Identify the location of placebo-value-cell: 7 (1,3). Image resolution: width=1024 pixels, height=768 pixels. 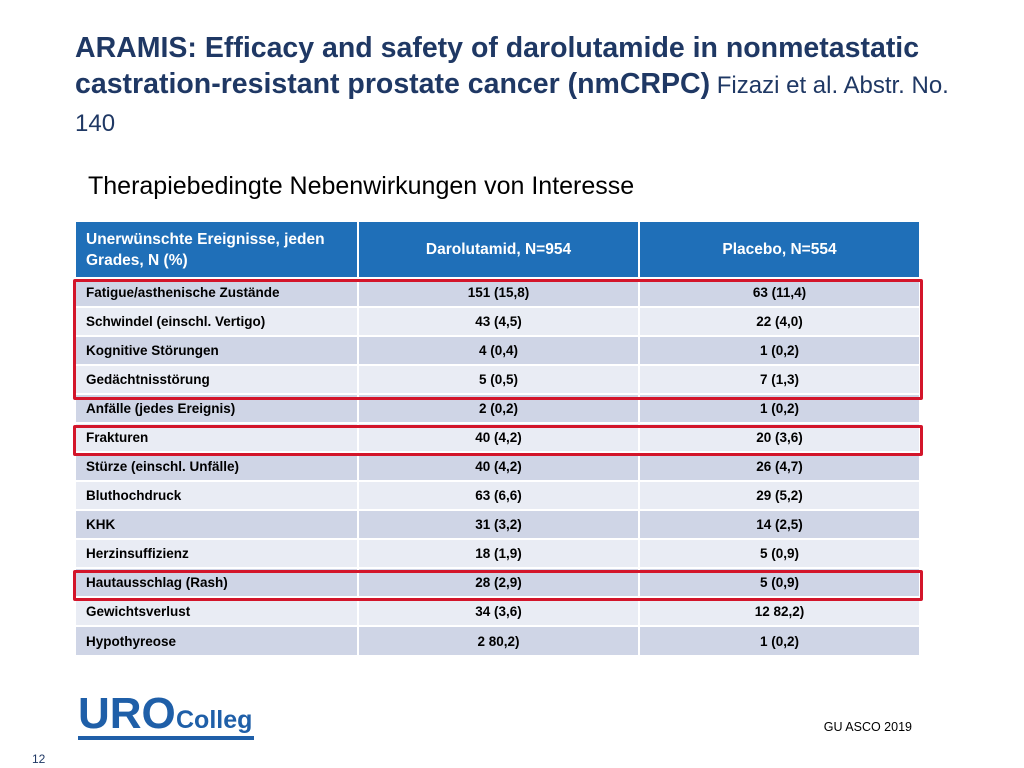
(780, 379).